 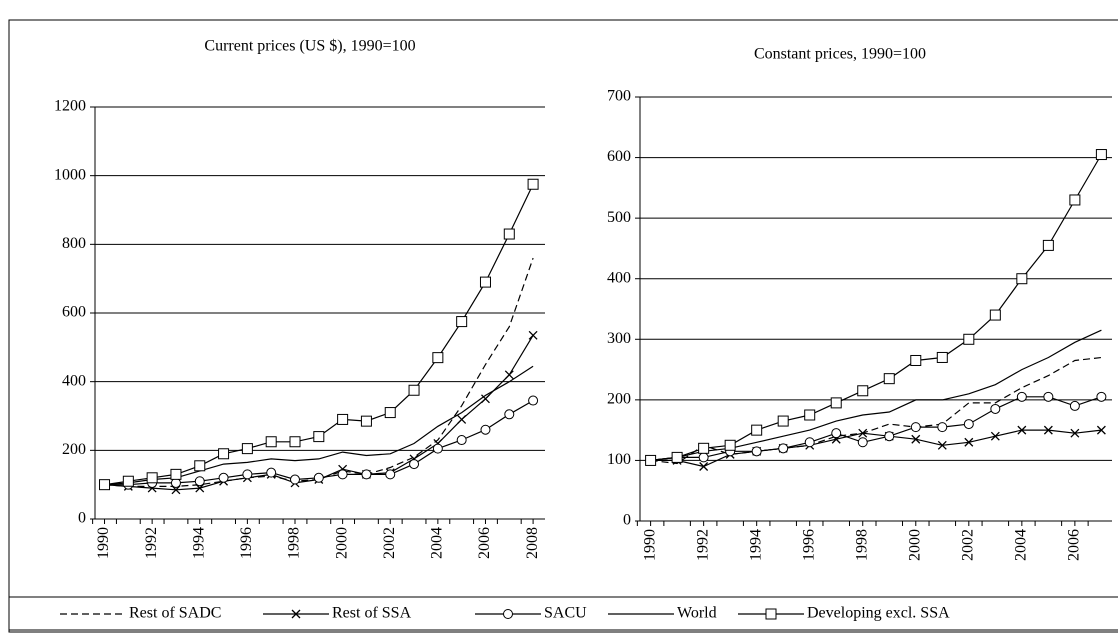 I want to click on y-tick-label: 1200, so click(x=70, y=106).